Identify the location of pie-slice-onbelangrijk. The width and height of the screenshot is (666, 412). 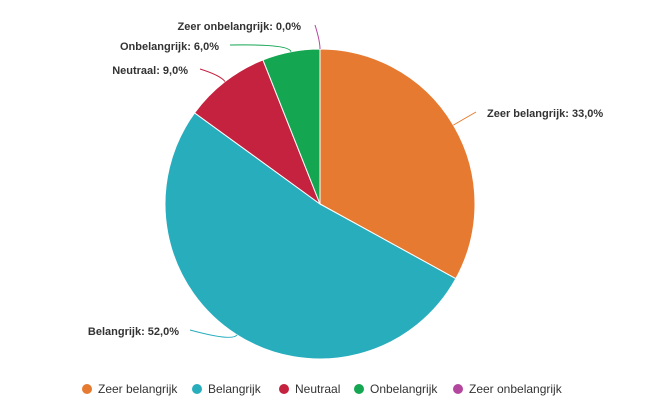
(291, 126).